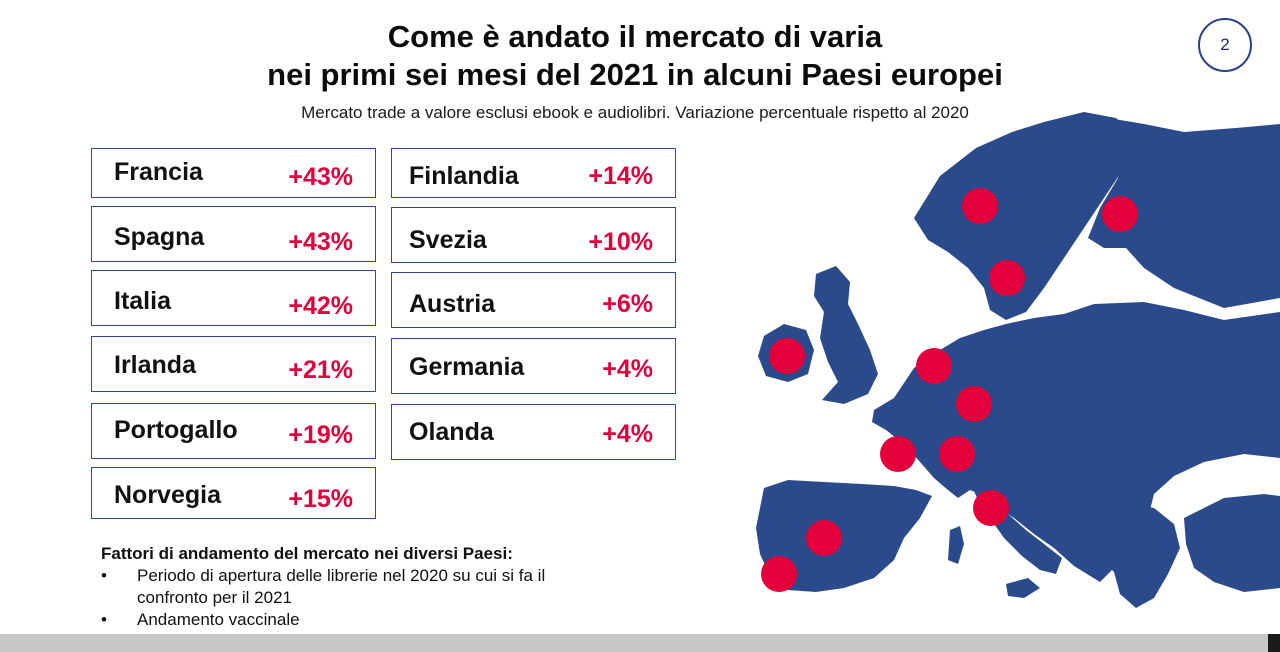 This screenshot has height=652, width=1280. I want to click on country-box-francia: Francia +43%, so click(233, 173).